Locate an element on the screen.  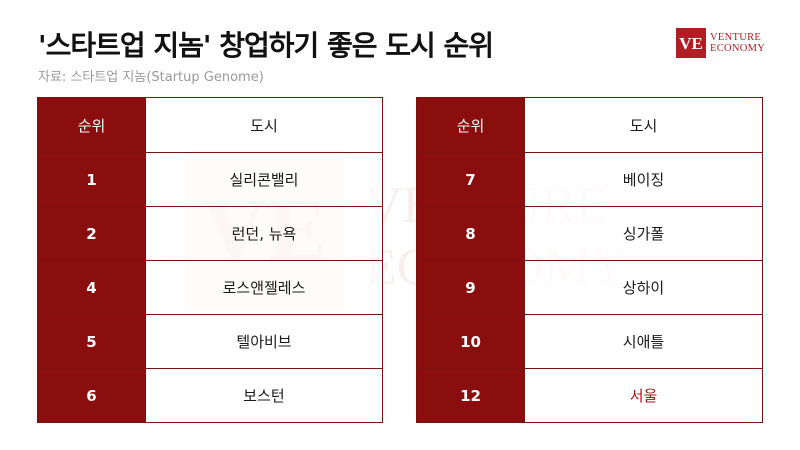
logo-mark-text: VE is located at coordinates (691, 43).